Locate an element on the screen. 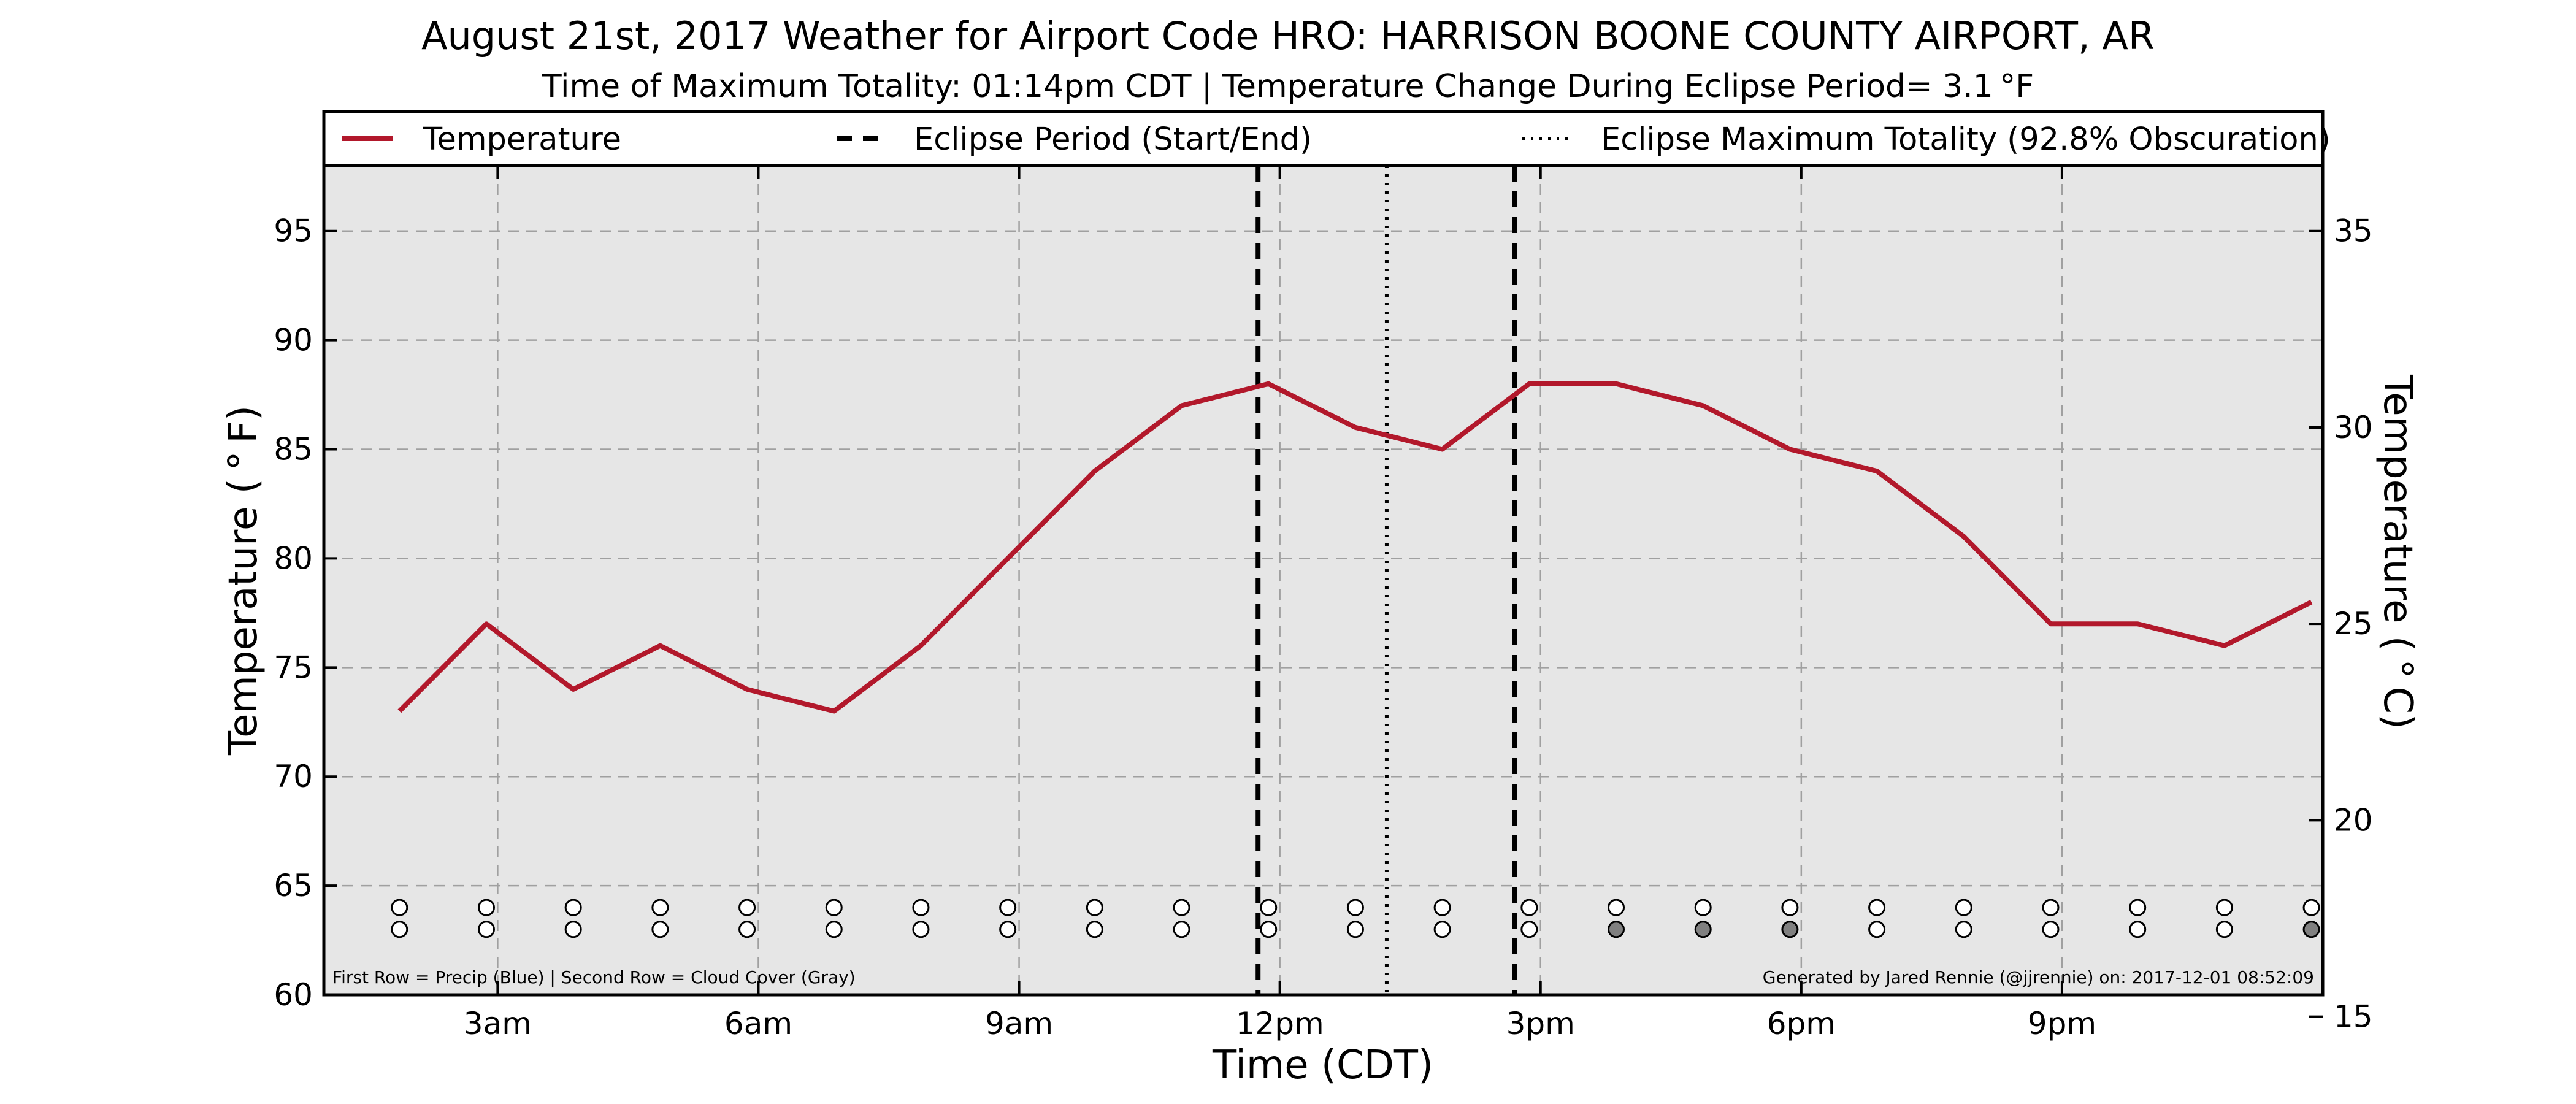  y-right-tick-label: 30 is located at coordinates (2353, 427).